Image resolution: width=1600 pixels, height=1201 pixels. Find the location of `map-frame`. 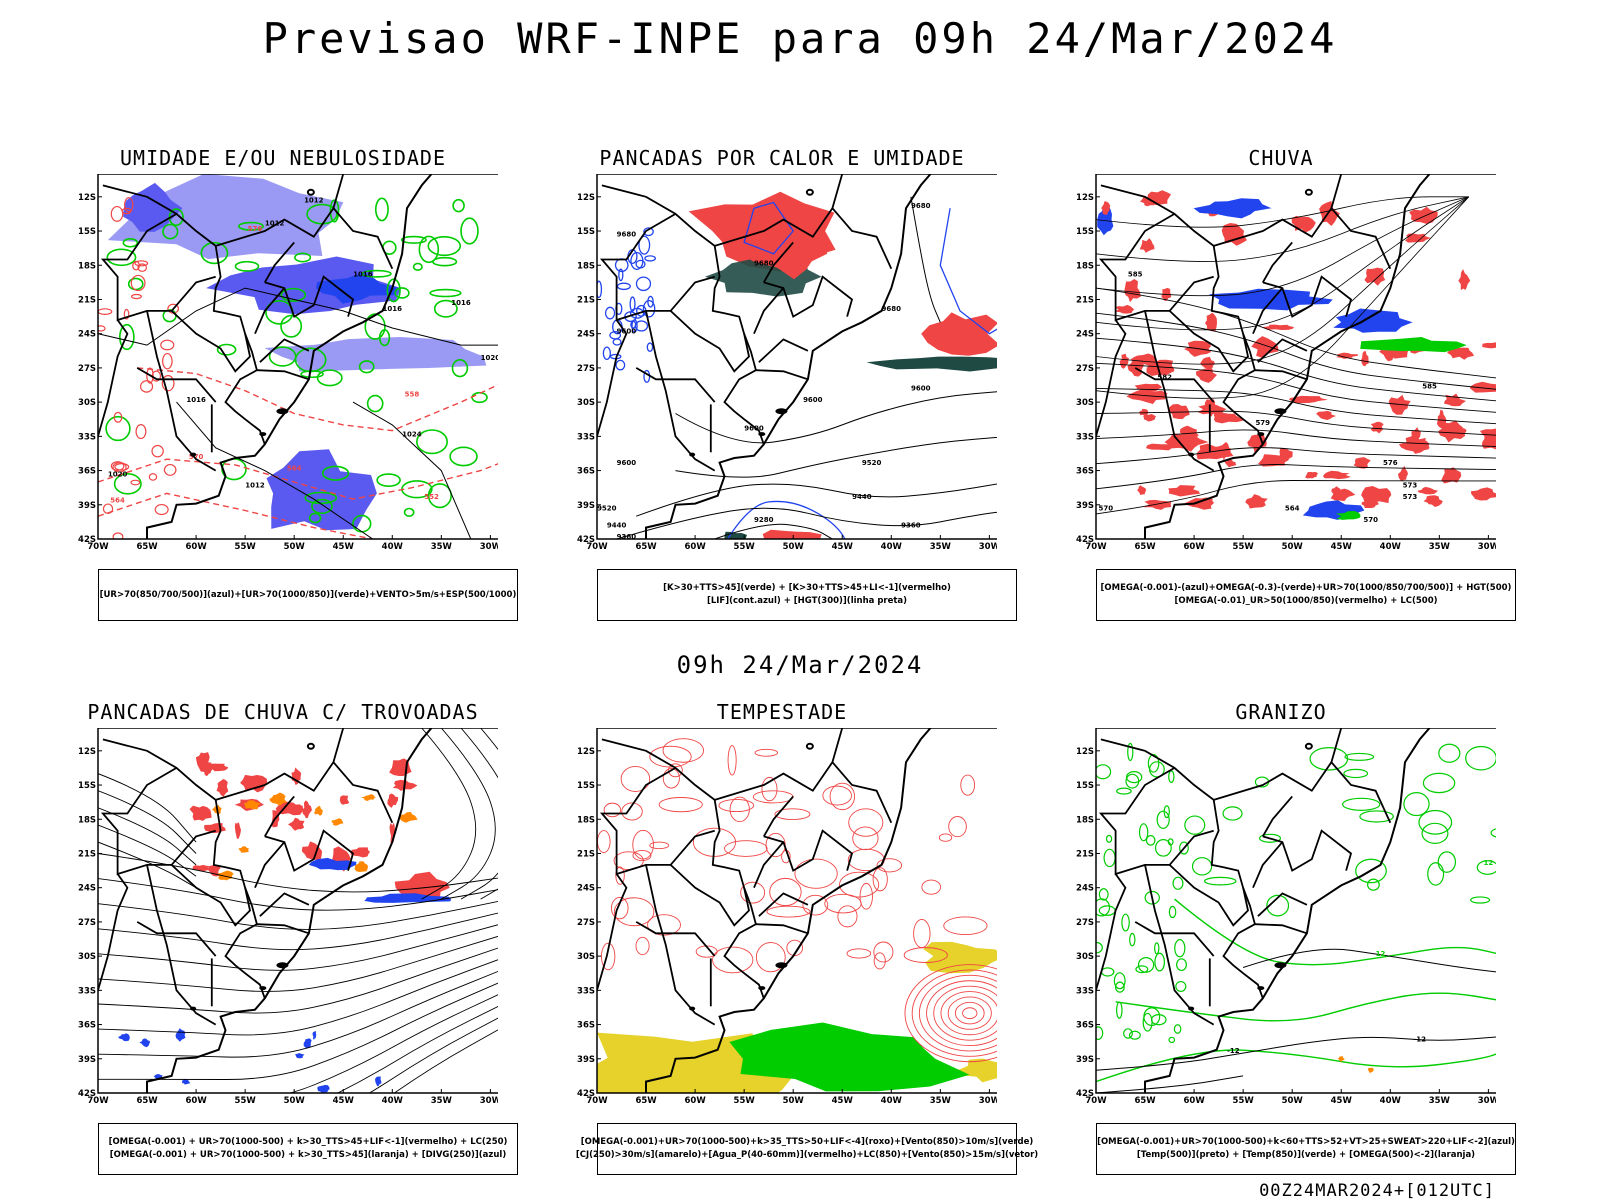

map-frame is located at coordinates (796, 357).